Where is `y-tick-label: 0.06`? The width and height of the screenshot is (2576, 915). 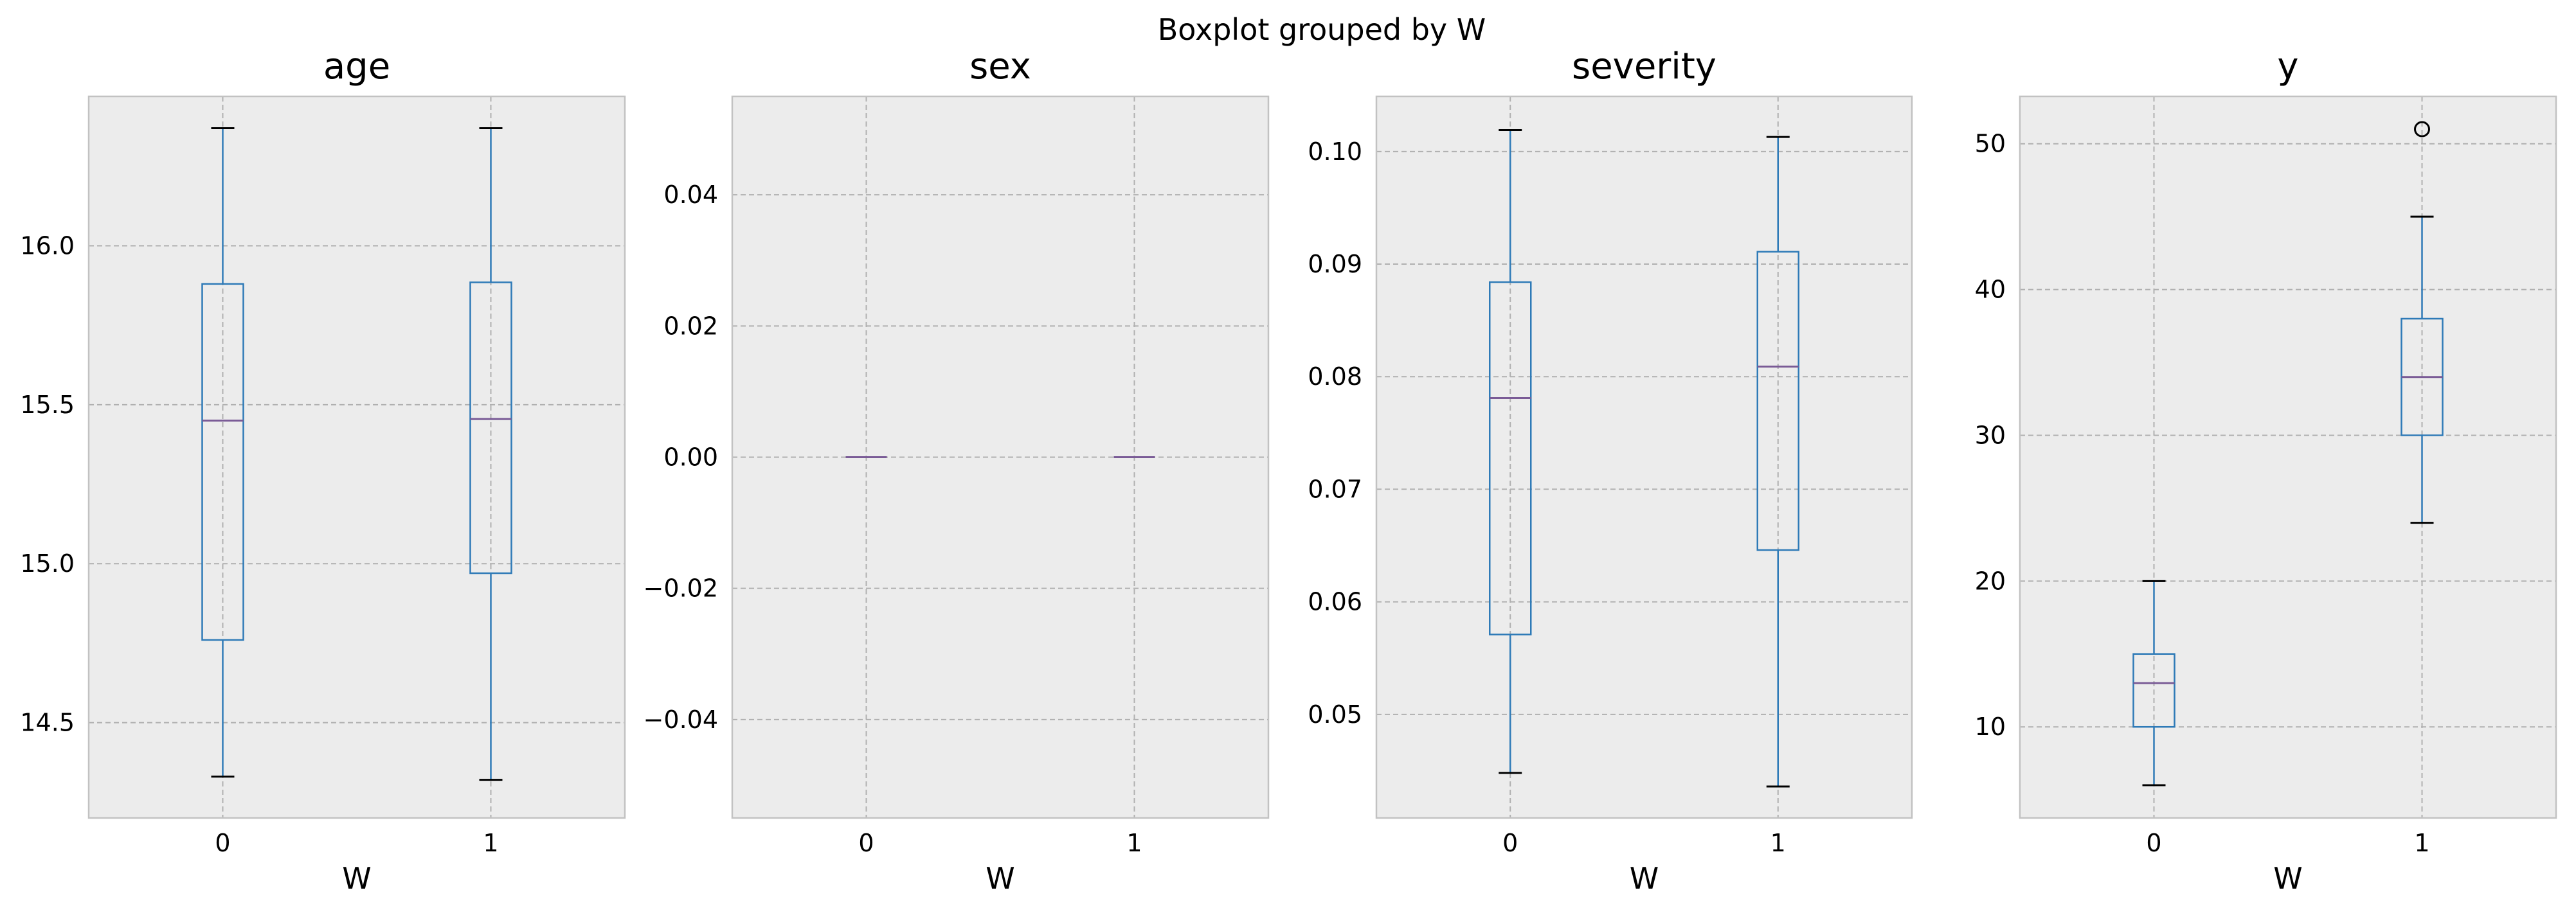 y-tick-label: 0.06 is located at coordinates (1335, 602).